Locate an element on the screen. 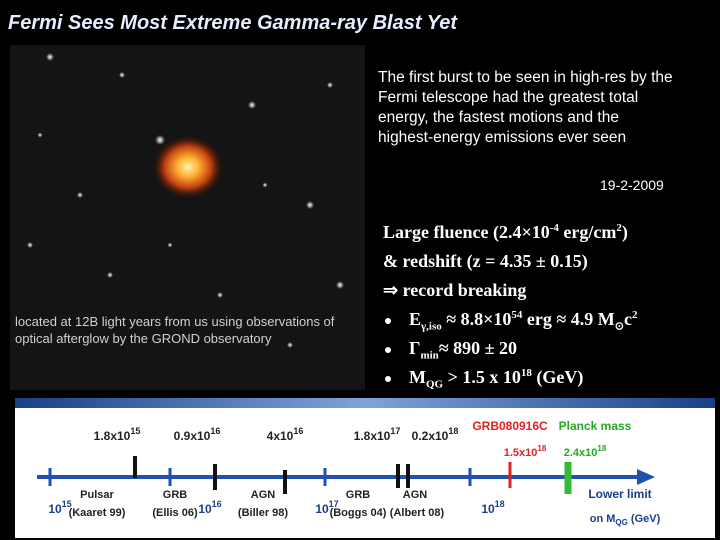 This screenshot has width=720, height=540. superscript: 54 is located at coordinates (517, 315).